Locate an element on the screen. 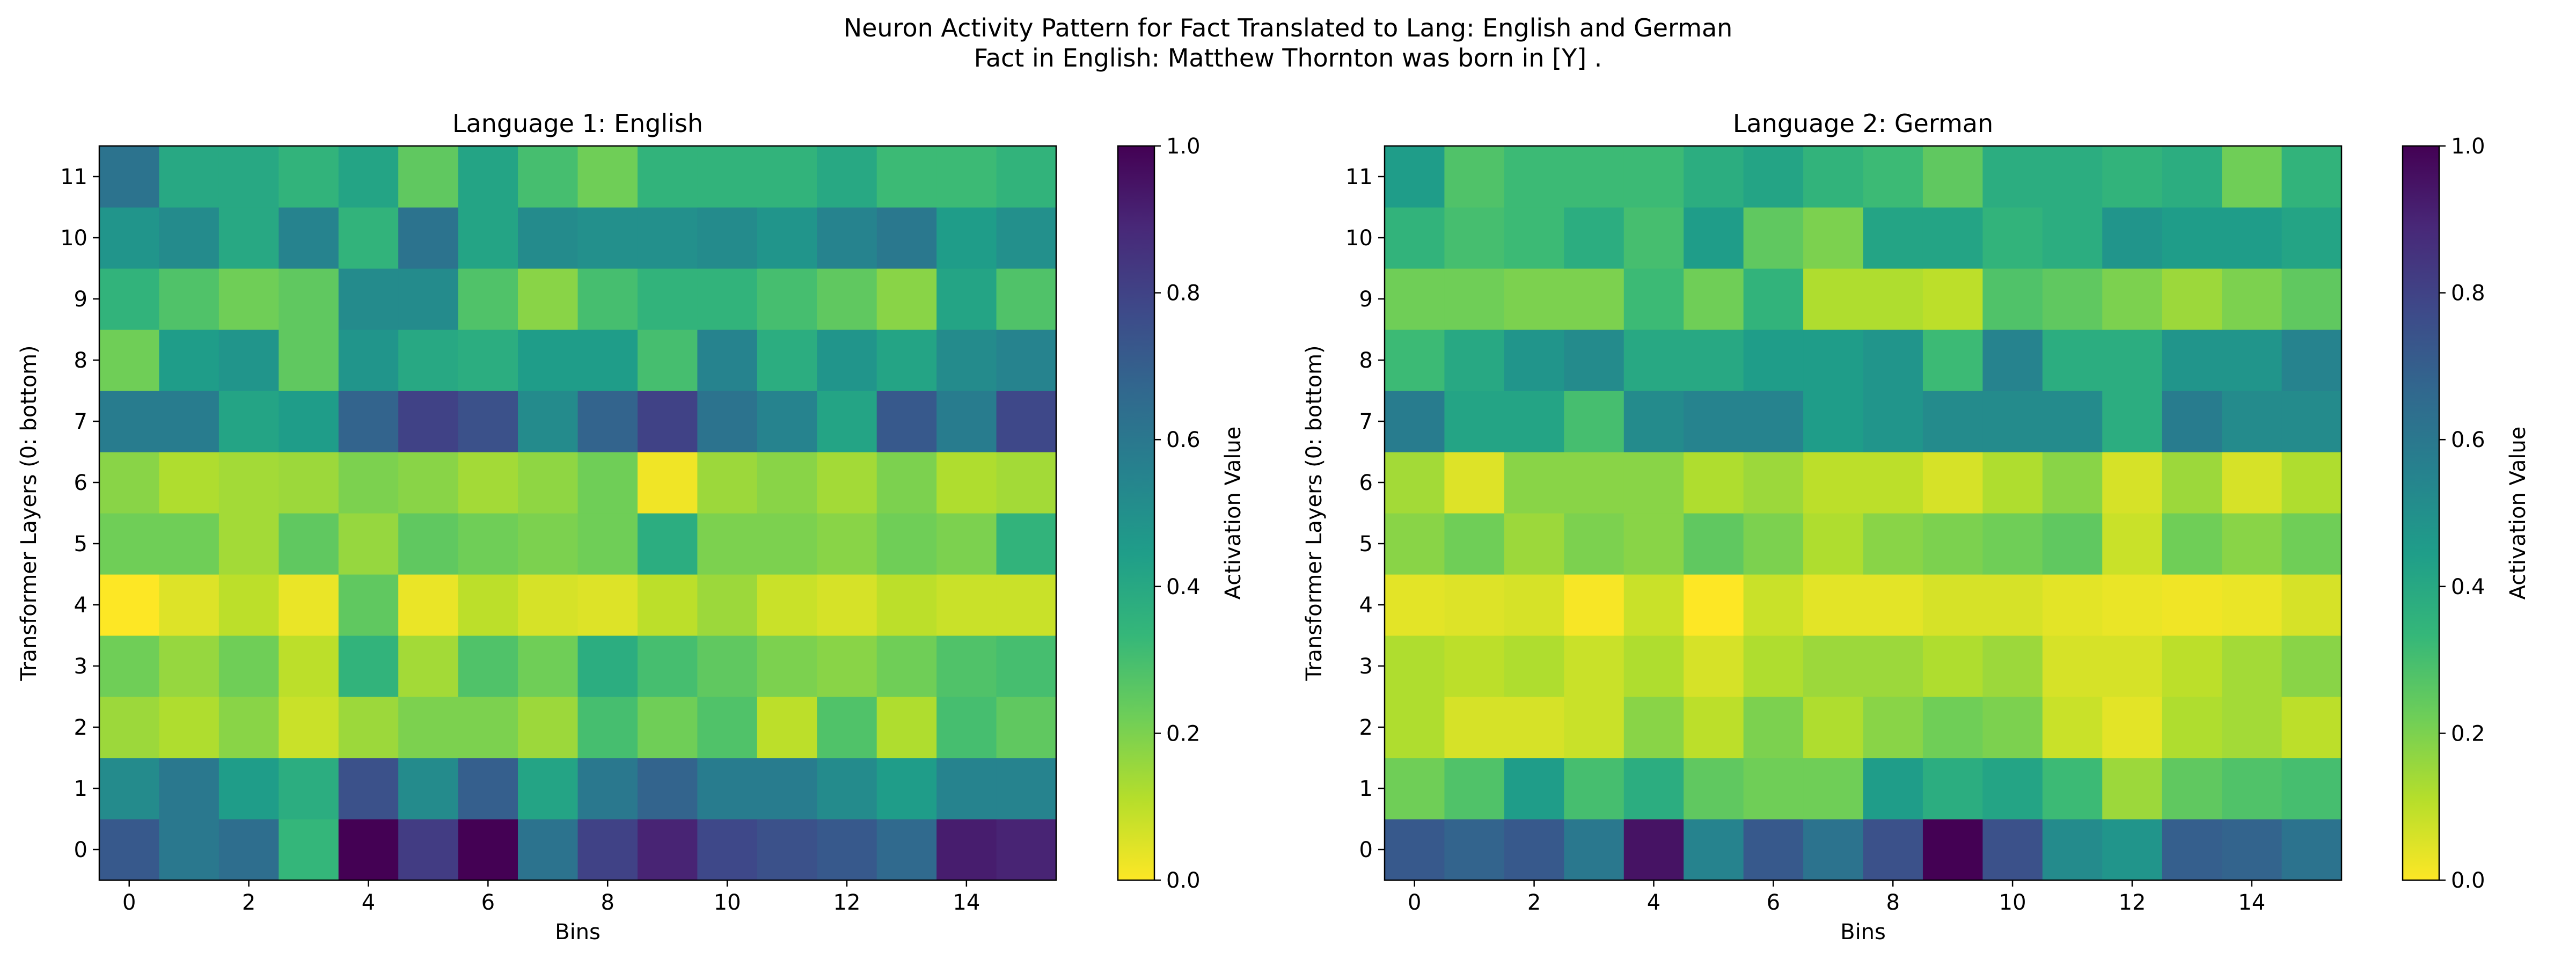 This screenshot has height=966, width=2576. y-axis-label: Transformer Layers (0: bottom) is located at coordinates (1314, 513).